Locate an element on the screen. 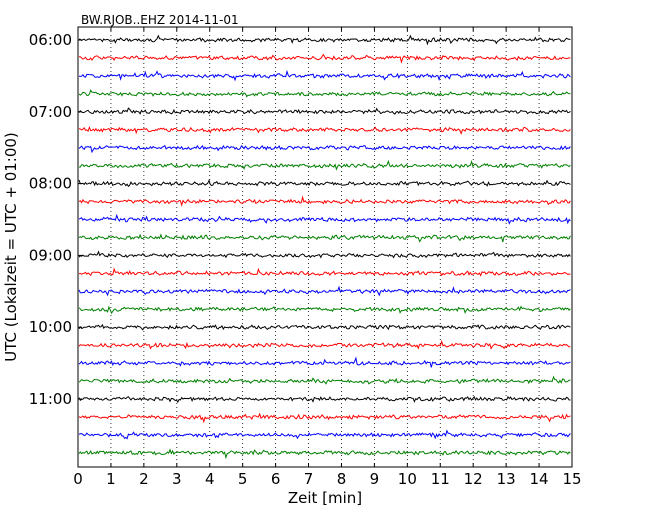  y-axis-label: UTC (Lokalzeit = UTC + 01:00) is located at coordinates (11, 247).